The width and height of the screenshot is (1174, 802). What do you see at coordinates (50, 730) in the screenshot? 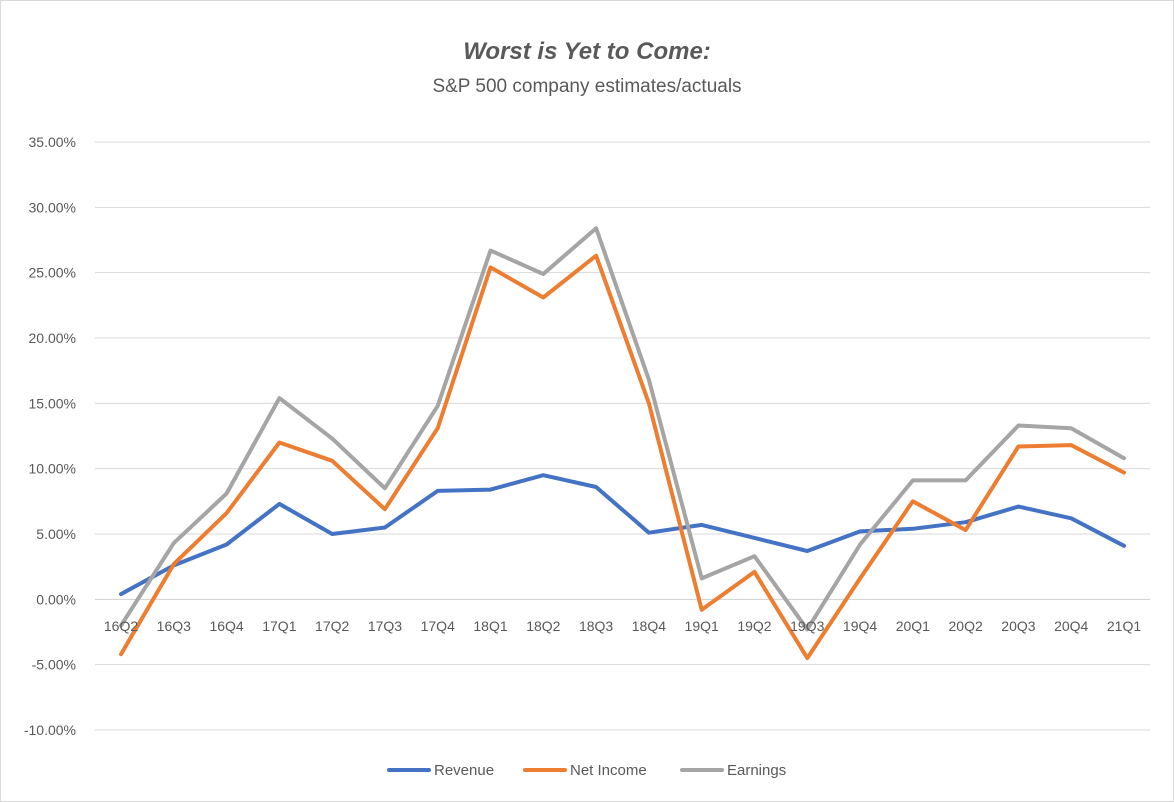
I see `y-tick-label: -10.00%` at bounding box center [50, 730].